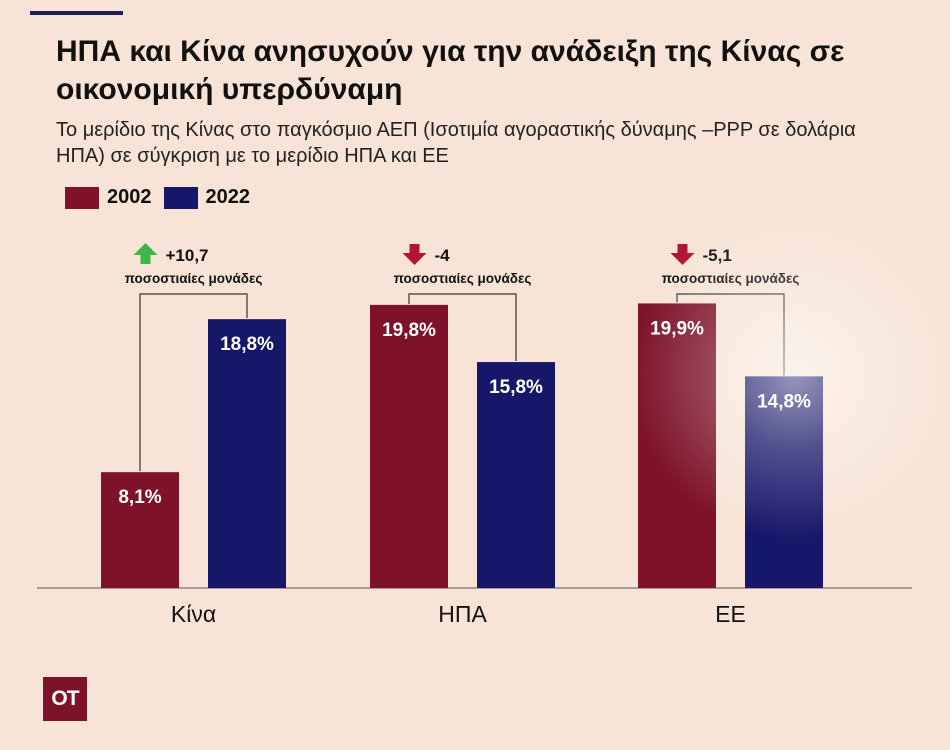  Describe the element at coordinates (247, 344) in the screenshot. I see `data-label-2022-1: 18,8%` at that location.